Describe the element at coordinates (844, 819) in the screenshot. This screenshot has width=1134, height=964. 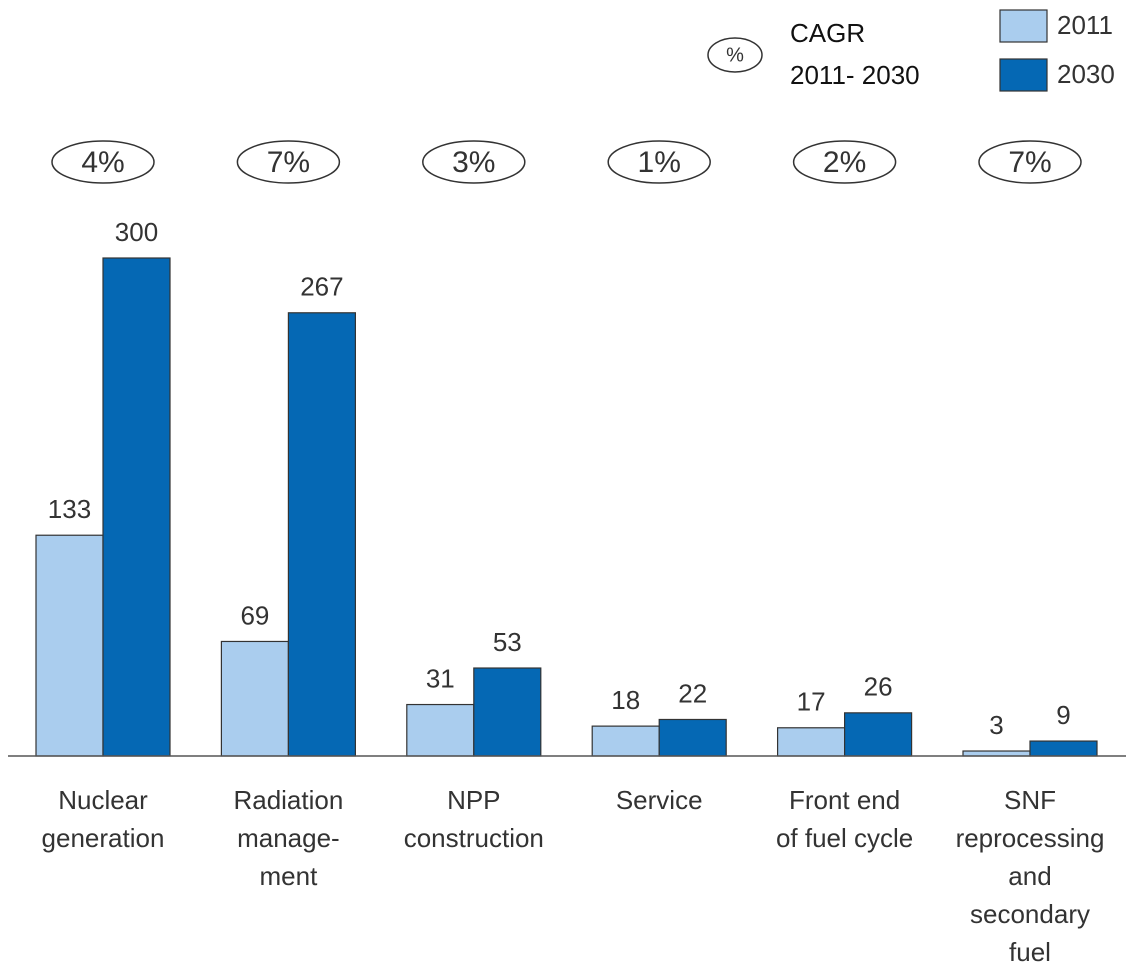
I see `x-tick-label: Front end of fuel cycle` at that location.